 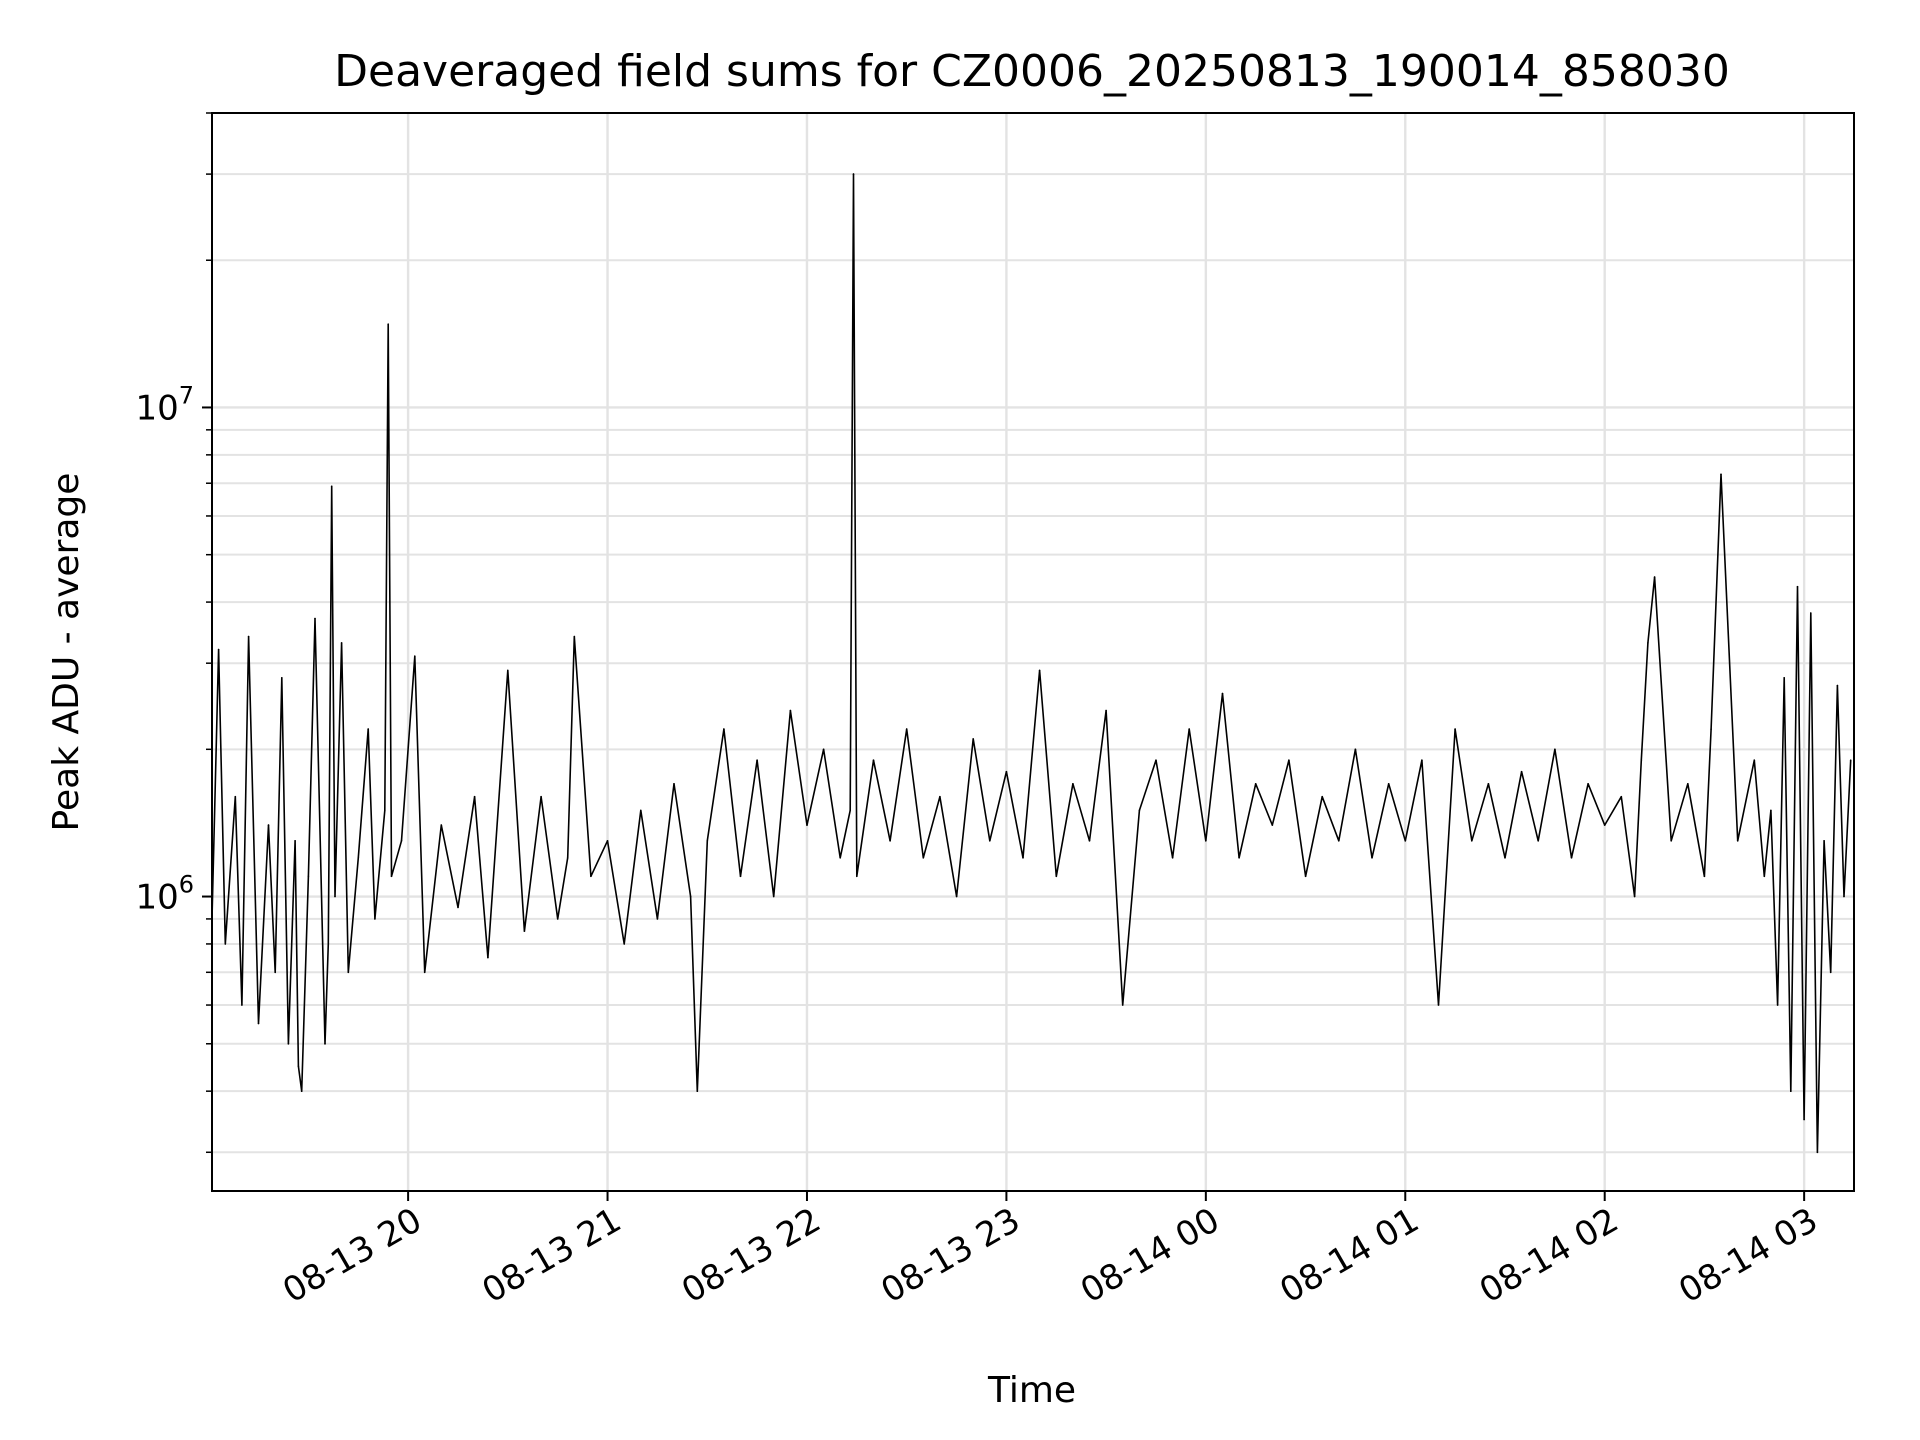 I want to click on y-tick-label: 106, so click(x=164, y=894).